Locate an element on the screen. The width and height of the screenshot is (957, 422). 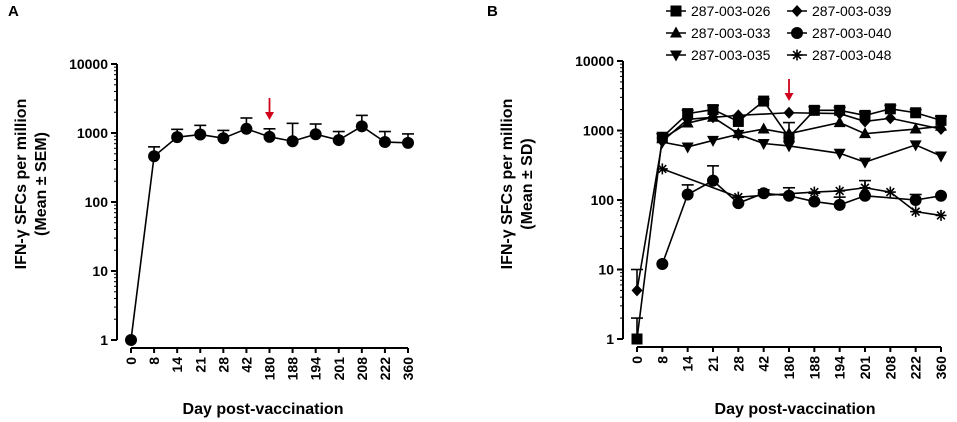
legend-label: 287-003-035 is located at coordinates (731, 55).